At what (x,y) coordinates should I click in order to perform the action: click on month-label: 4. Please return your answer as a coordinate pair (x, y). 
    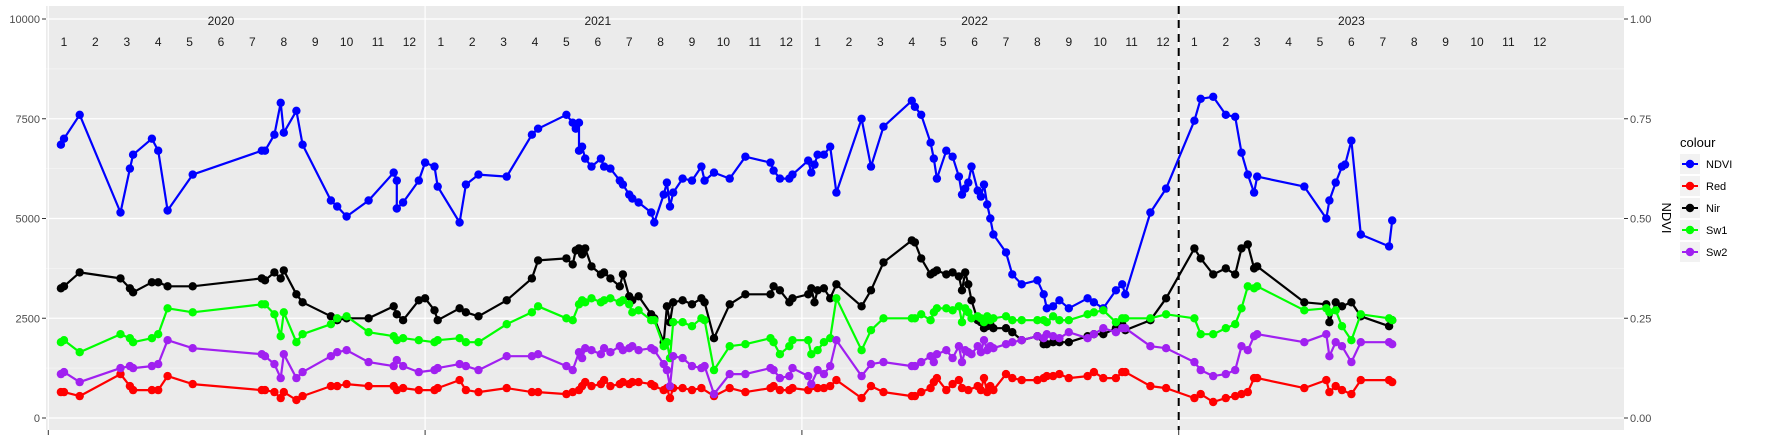
    Looking at the image, I should click on (911, 42).